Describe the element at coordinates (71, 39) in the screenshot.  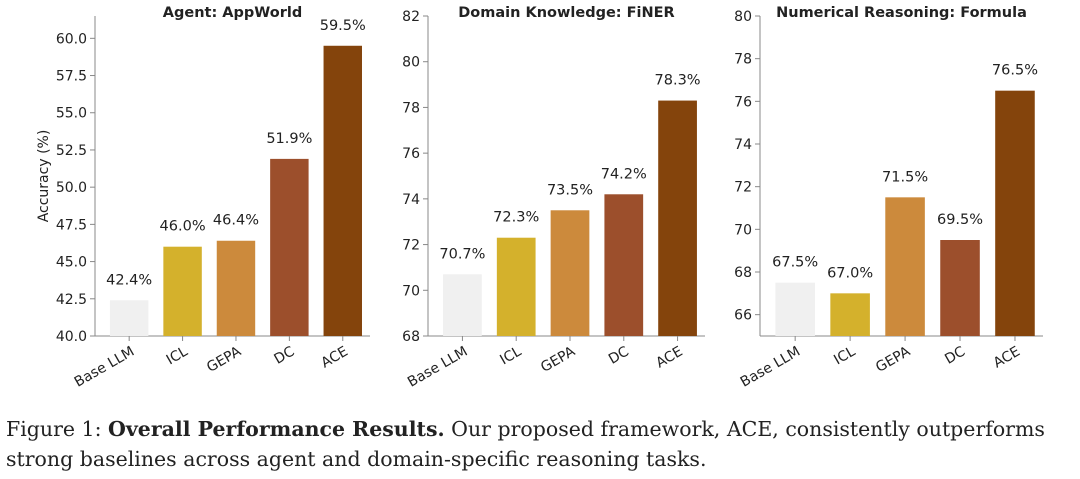
I see `y-tick-label: 60.0` at that location.